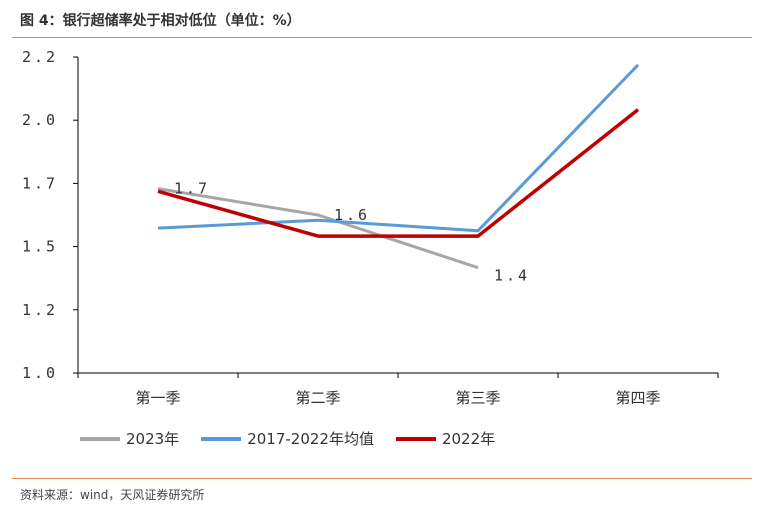 This screenshot has height=511, width=765. I want to click on legend-item-average: 2017-2022年均值, so click(287, 438).